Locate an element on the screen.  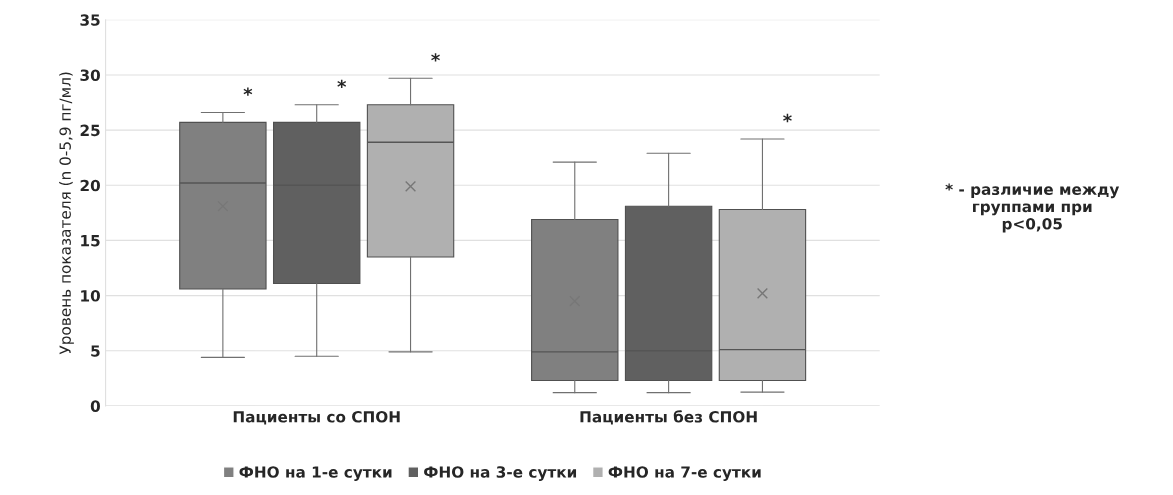
text: * - различие между группами при p<0,05 is located at coordinates (1032, 208).